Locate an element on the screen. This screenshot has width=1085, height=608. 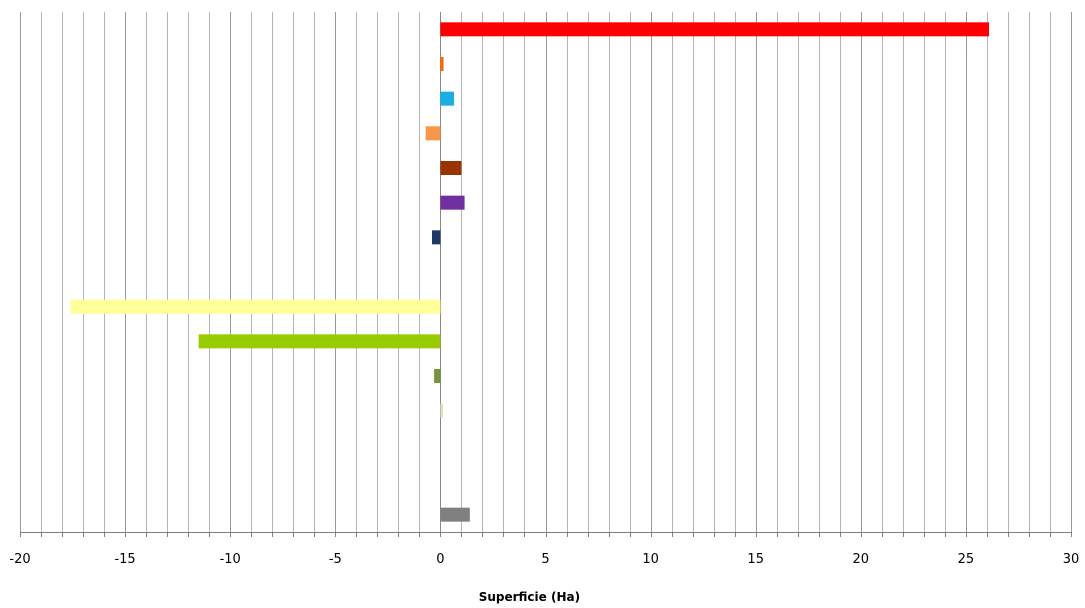
x-axis-title: Superficie (Ha) is located at coordinates (529, 597).